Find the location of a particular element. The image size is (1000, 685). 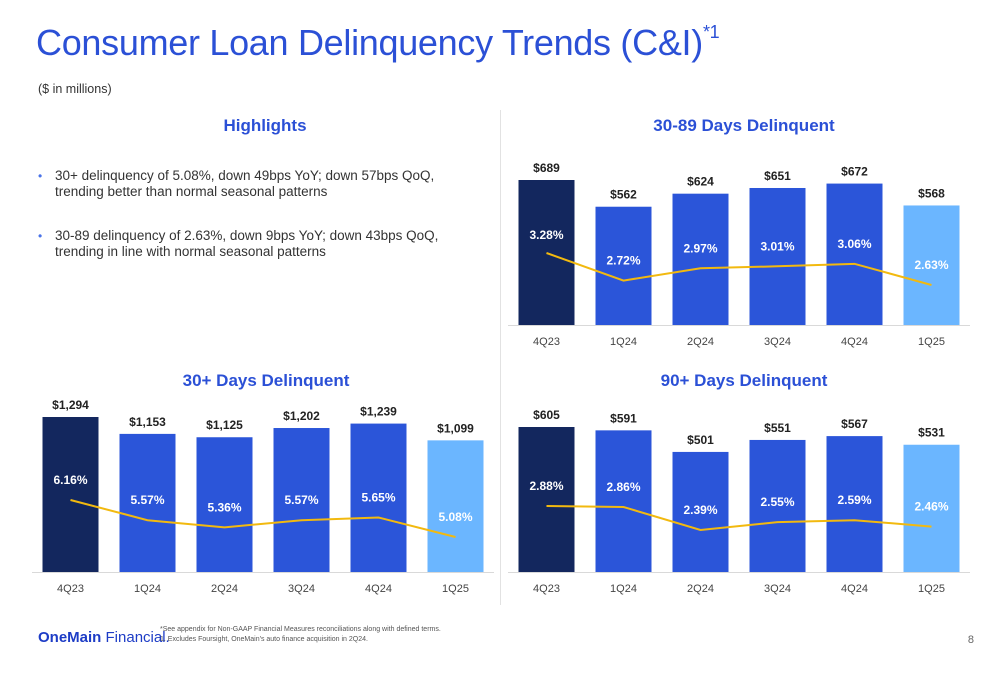

bar-value-label: $689 is located at coordinates (546, 168).